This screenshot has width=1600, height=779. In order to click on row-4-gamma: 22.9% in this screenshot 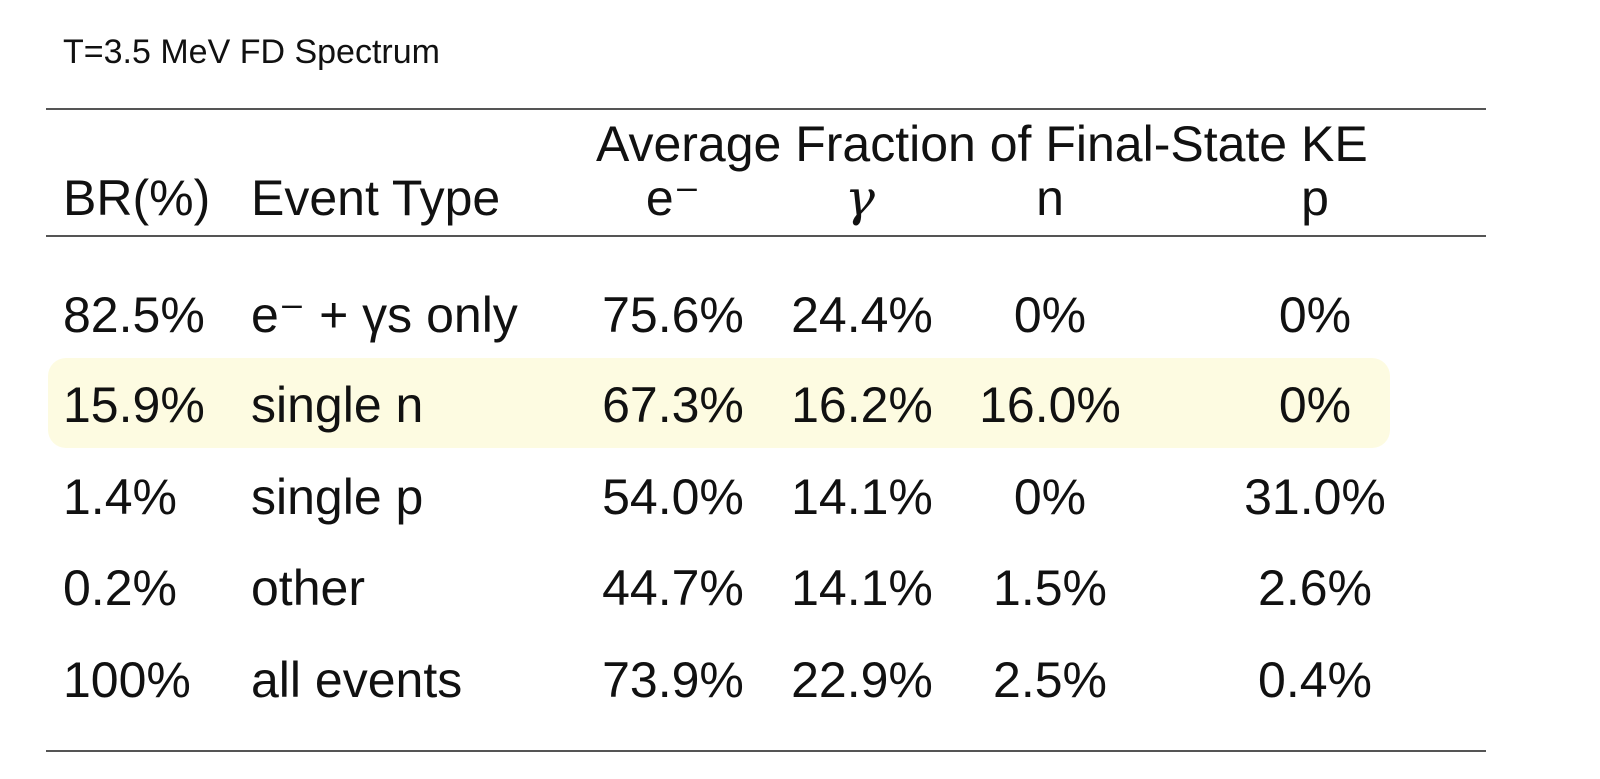, I will do `click(862, 680)`.